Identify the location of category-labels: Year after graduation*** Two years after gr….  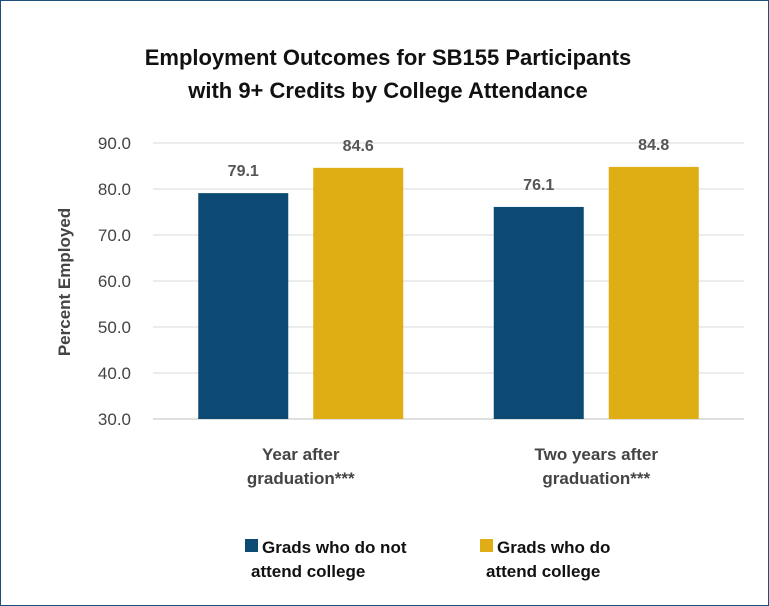
(452, 466).